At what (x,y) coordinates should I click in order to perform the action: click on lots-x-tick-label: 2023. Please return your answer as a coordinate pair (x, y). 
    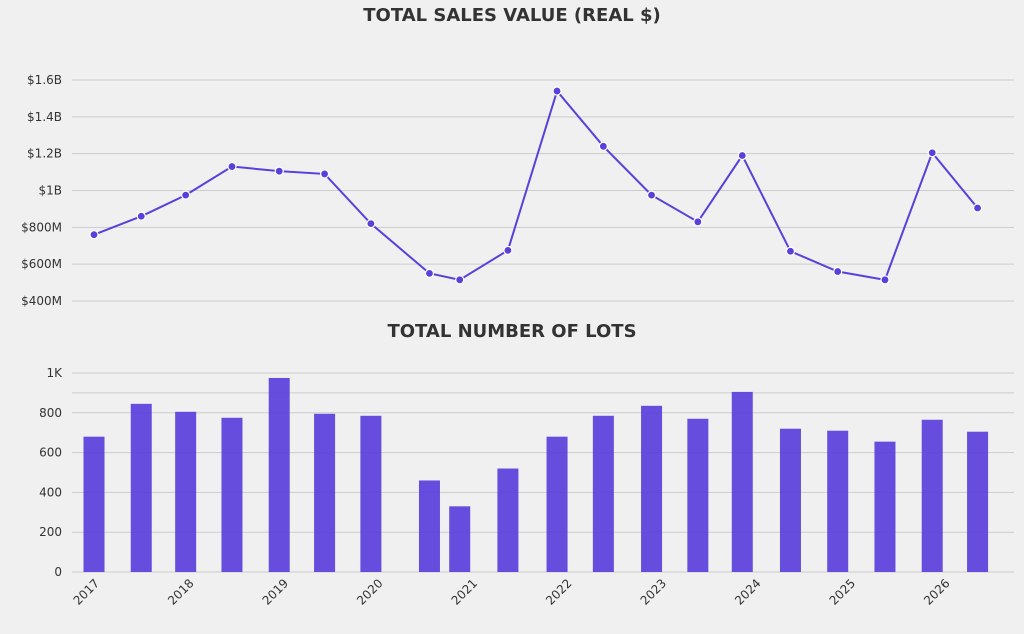
    Looking at the image, I should click on (653, 591).